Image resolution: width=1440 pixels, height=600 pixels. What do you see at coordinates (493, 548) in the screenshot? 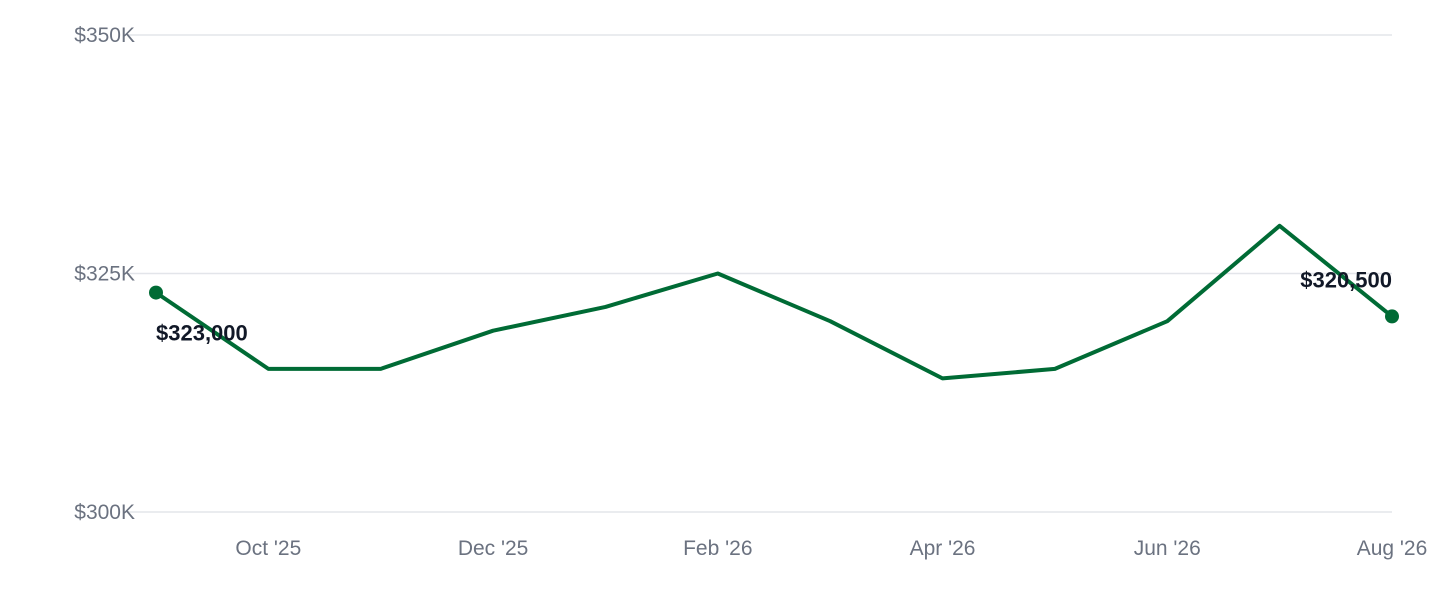
I see `x-tick-label: Dec '25` at bounding box center [493, 548].